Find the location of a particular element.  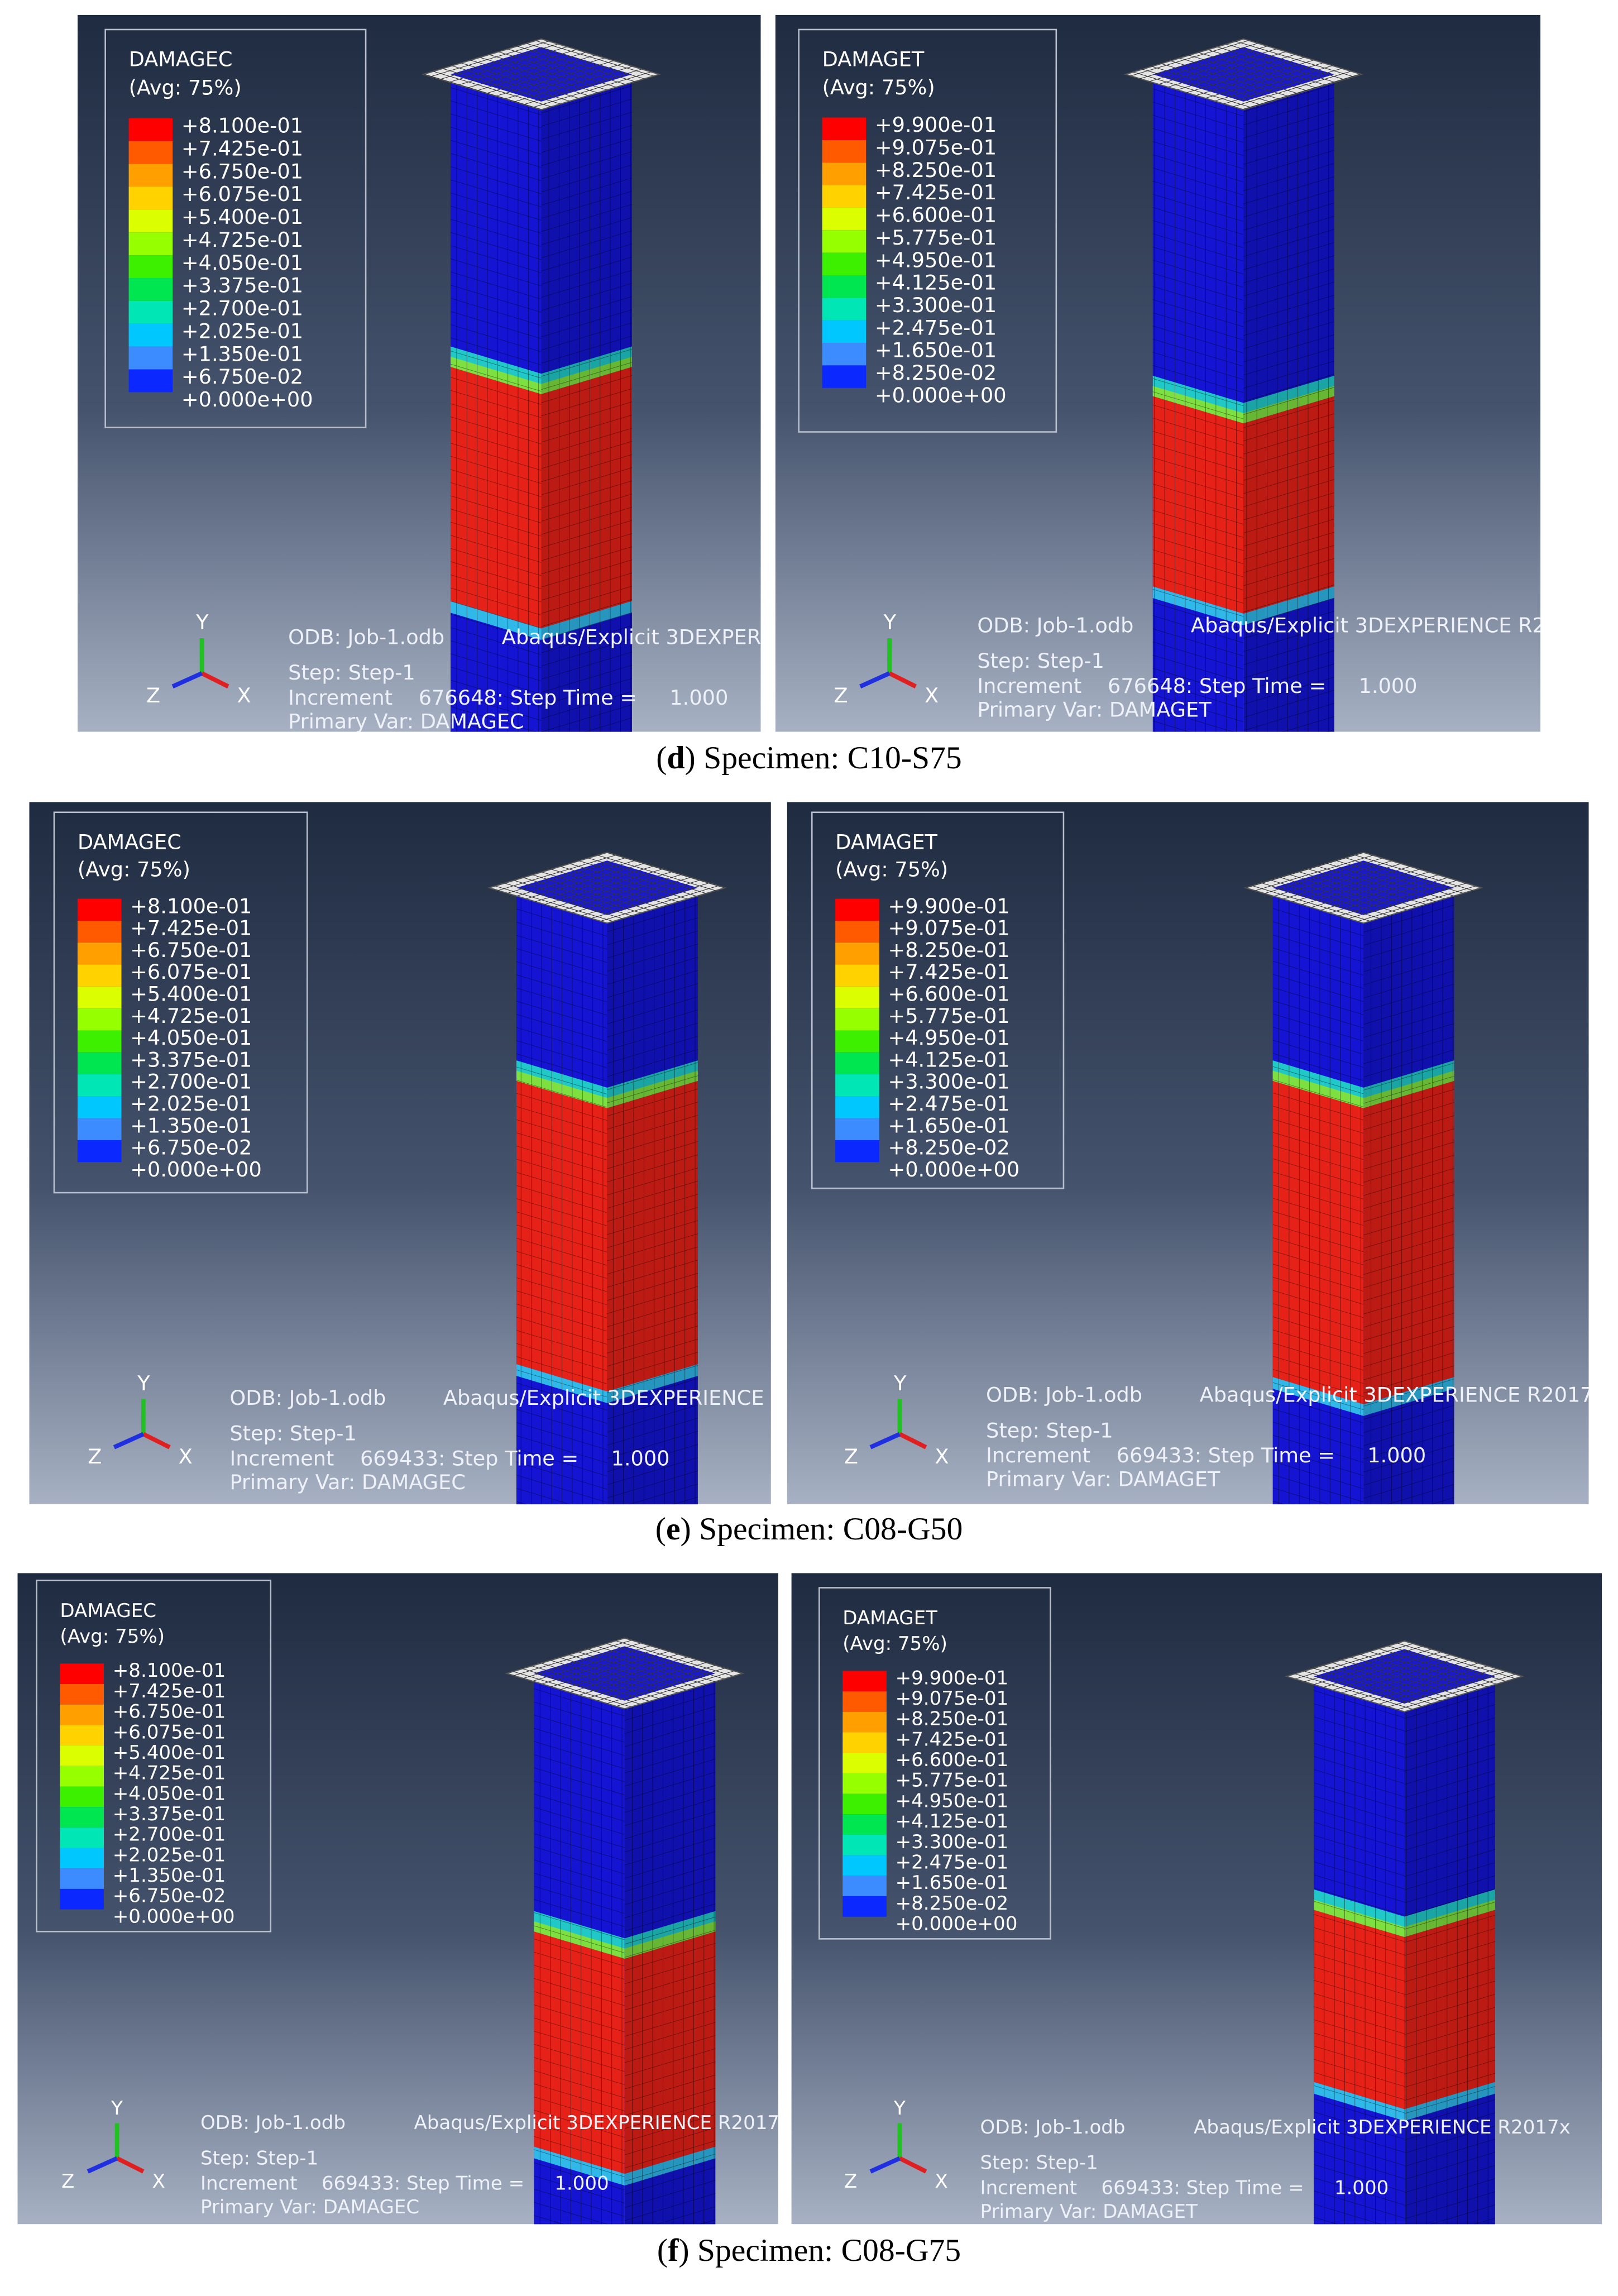

legend-label: +1.650e-01 is located at coordinates (936, 350).